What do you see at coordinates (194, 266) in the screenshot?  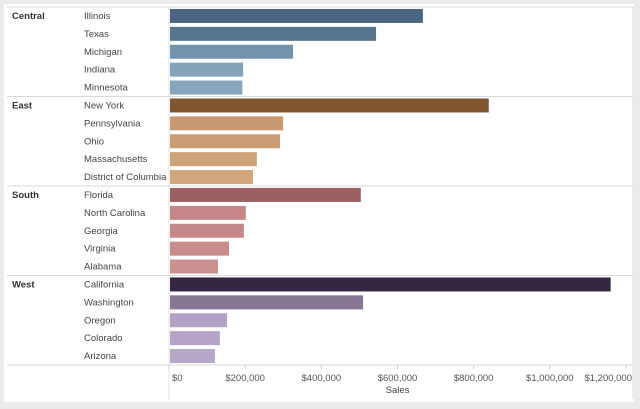 I see `bar-alabama` at bounding box center [194, 266].